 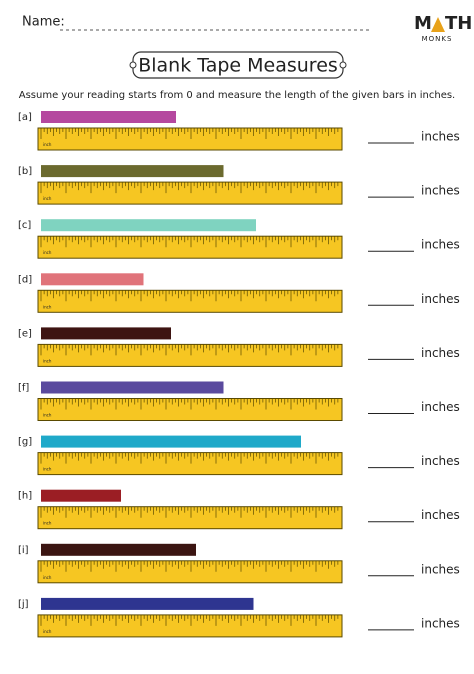 What do you see at coordinates (24, 225) in the screenshot?
I see `row-label: [c]` at bounding box center [24, 225].